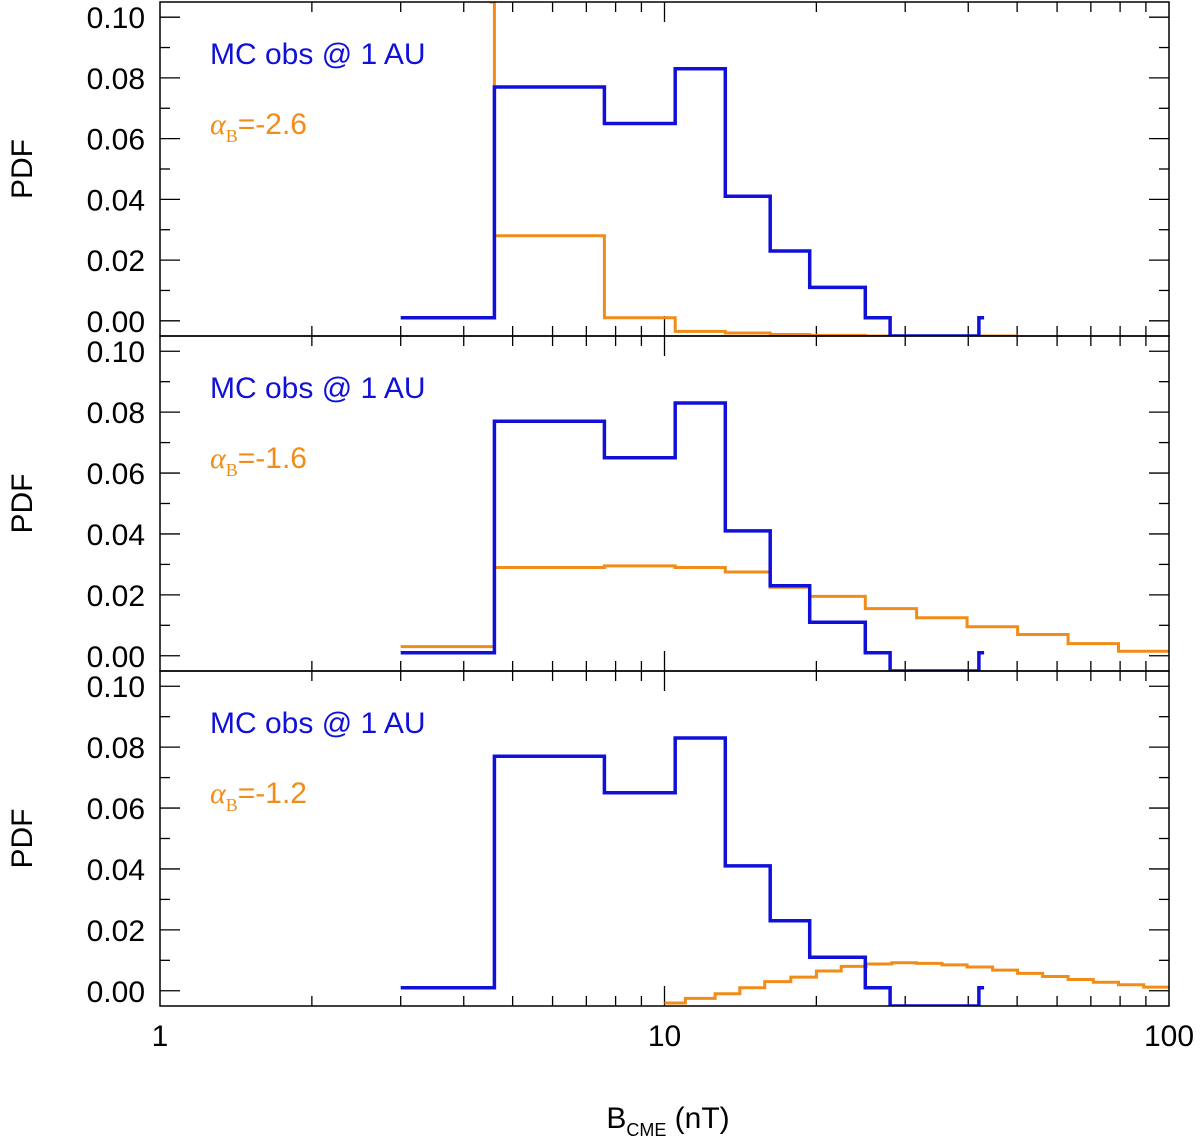  Describe the element at coordinates (1169, 1036) in the screenshot. I see `x-tick-label: 100` at that location.